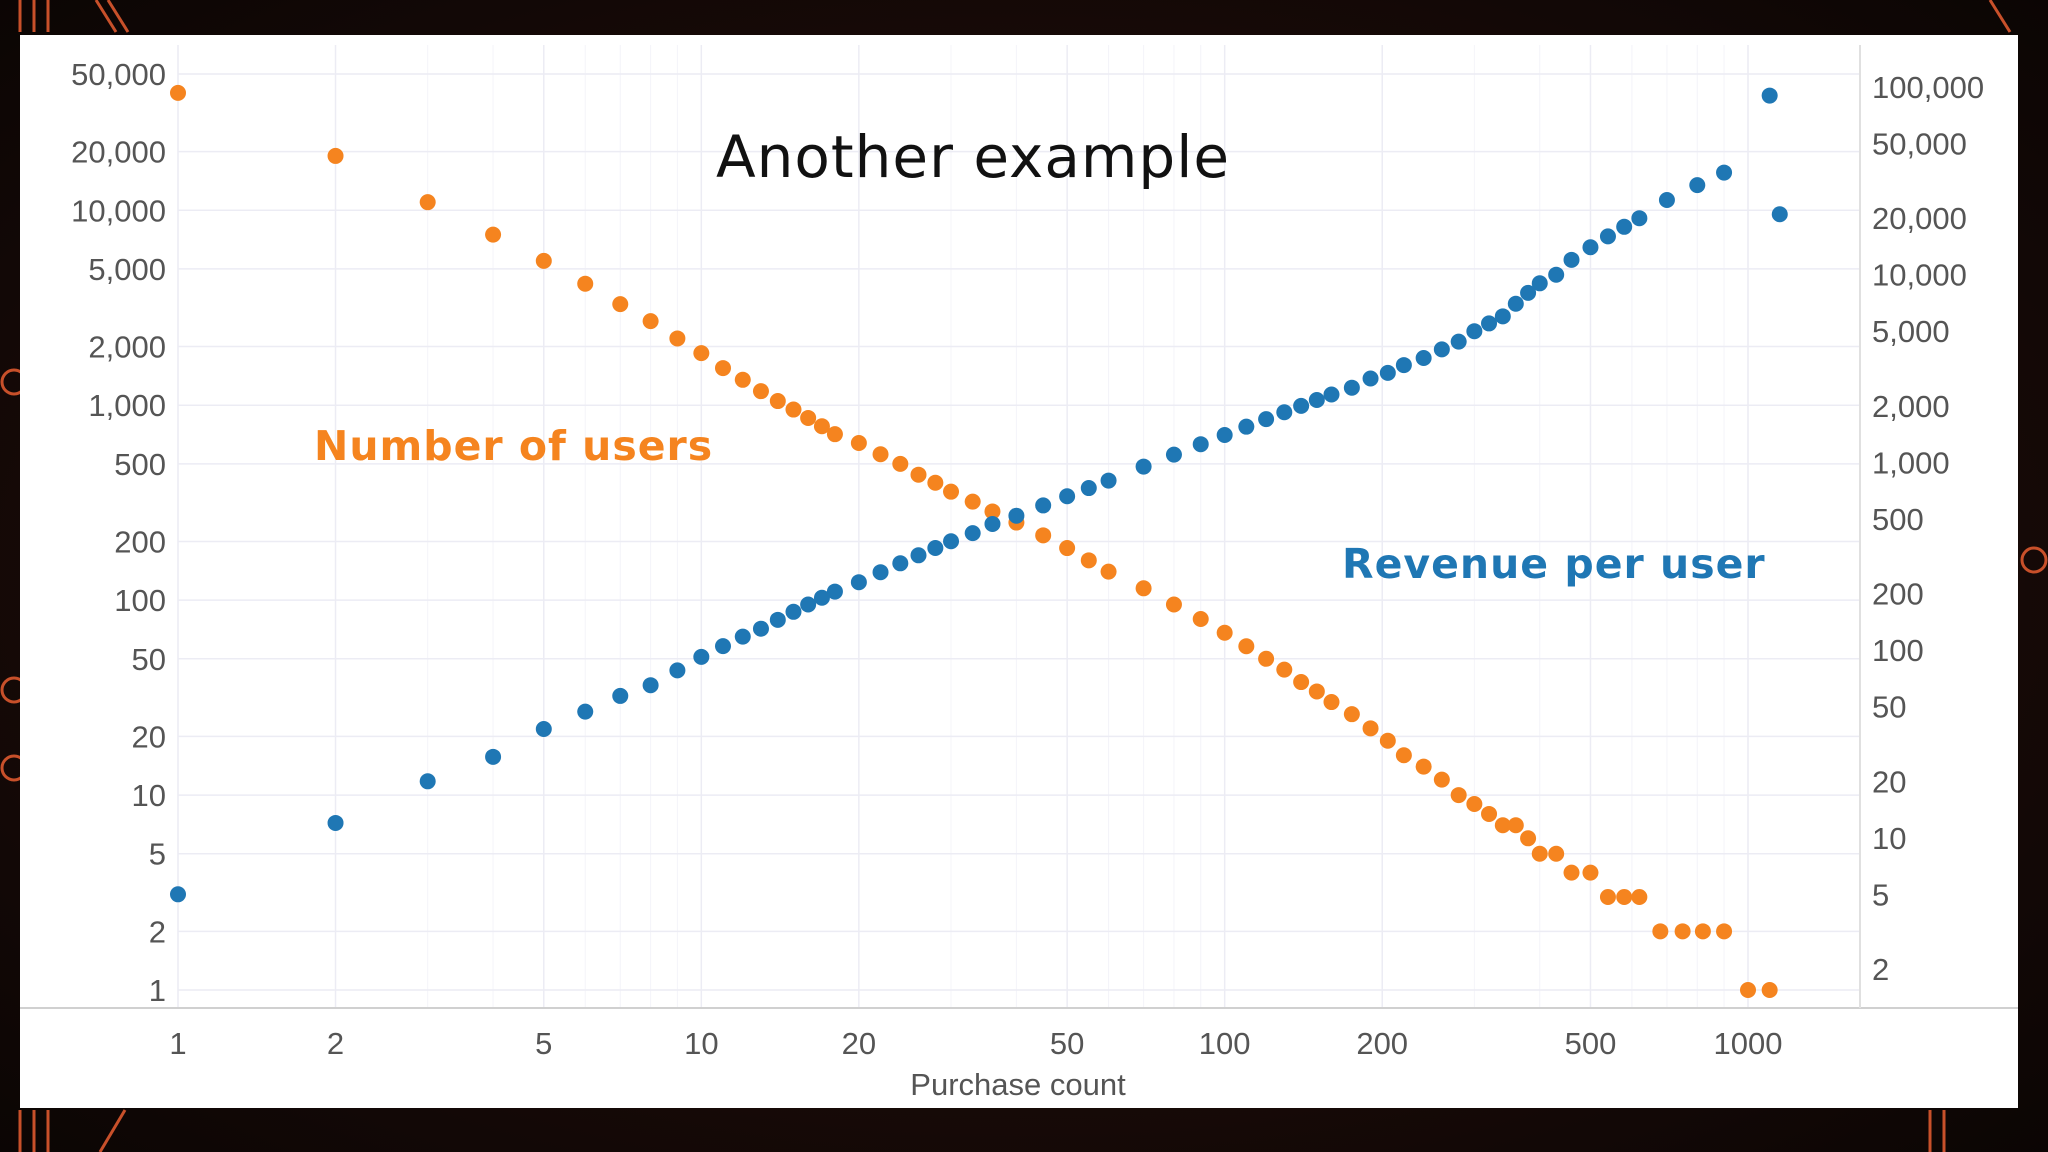 The width and height of the screenshot is (2048, 1152). Describe the element at coordinates (118, 152) in the screenshot. I see `y-left-tick-label: 20,000` at that location.